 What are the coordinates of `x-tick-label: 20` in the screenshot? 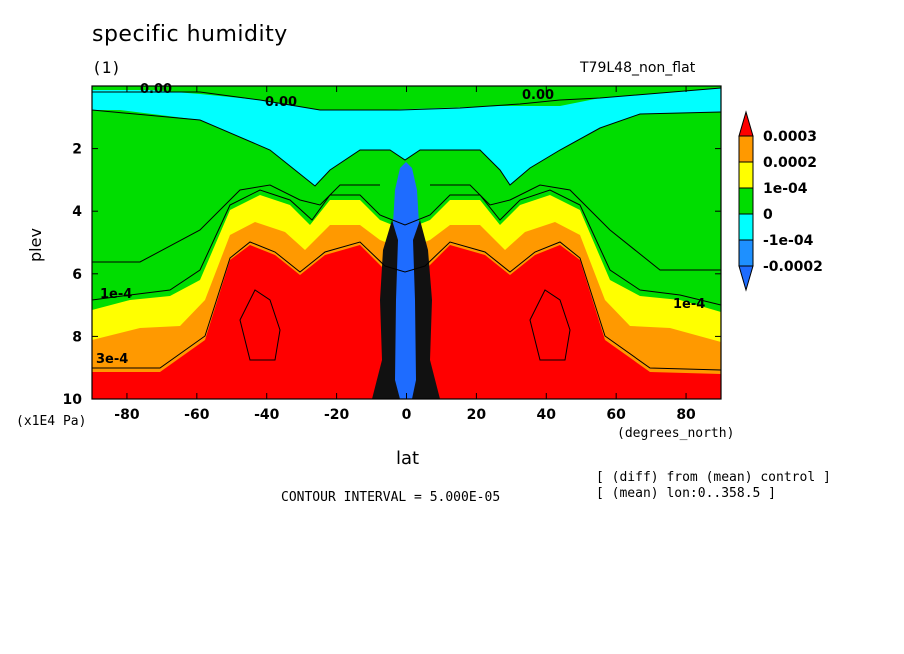 It's located at (477, 415).